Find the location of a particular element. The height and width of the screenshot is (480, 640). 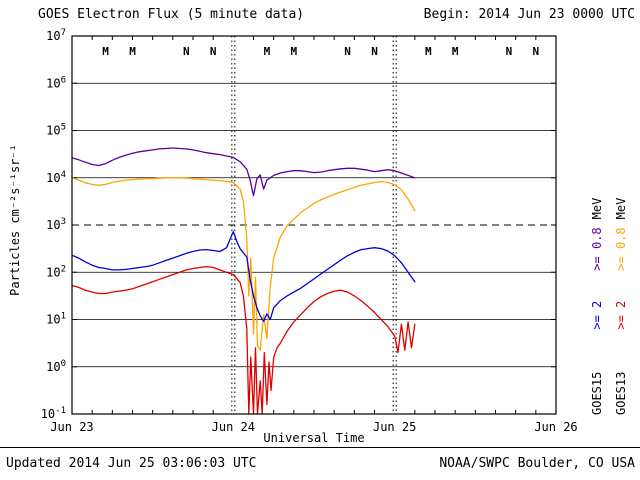

svg-text: 10-1 is located at coordinates (53, 413).